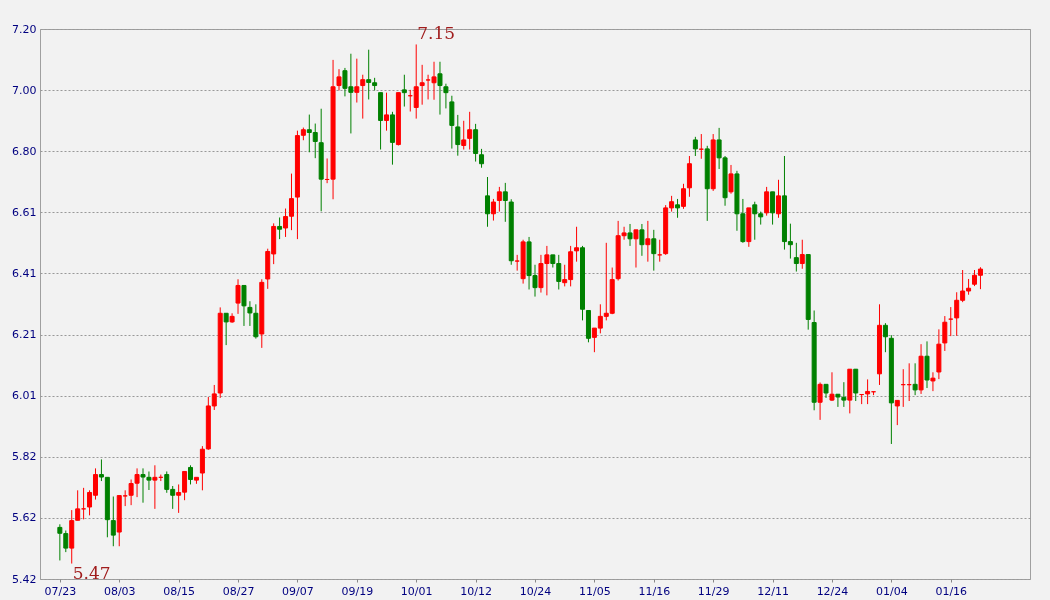 This screenshot has height=600, width=1050. I want to click on x-tick-label: 11/05, so click(595, 591).